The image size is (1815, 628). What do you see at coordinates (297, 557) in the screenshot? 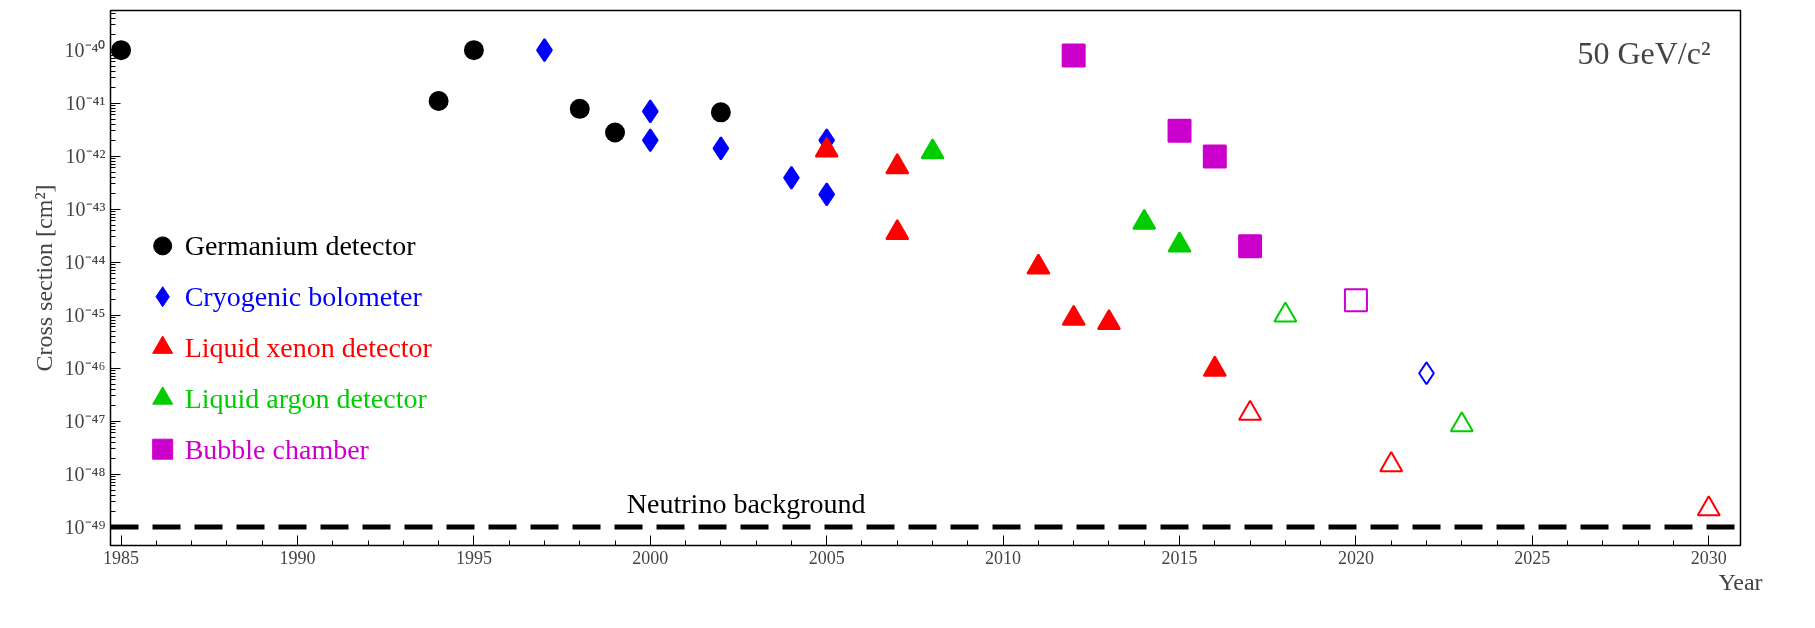
I see `x-tick-label: 1990` at bounding box center [297, 557].